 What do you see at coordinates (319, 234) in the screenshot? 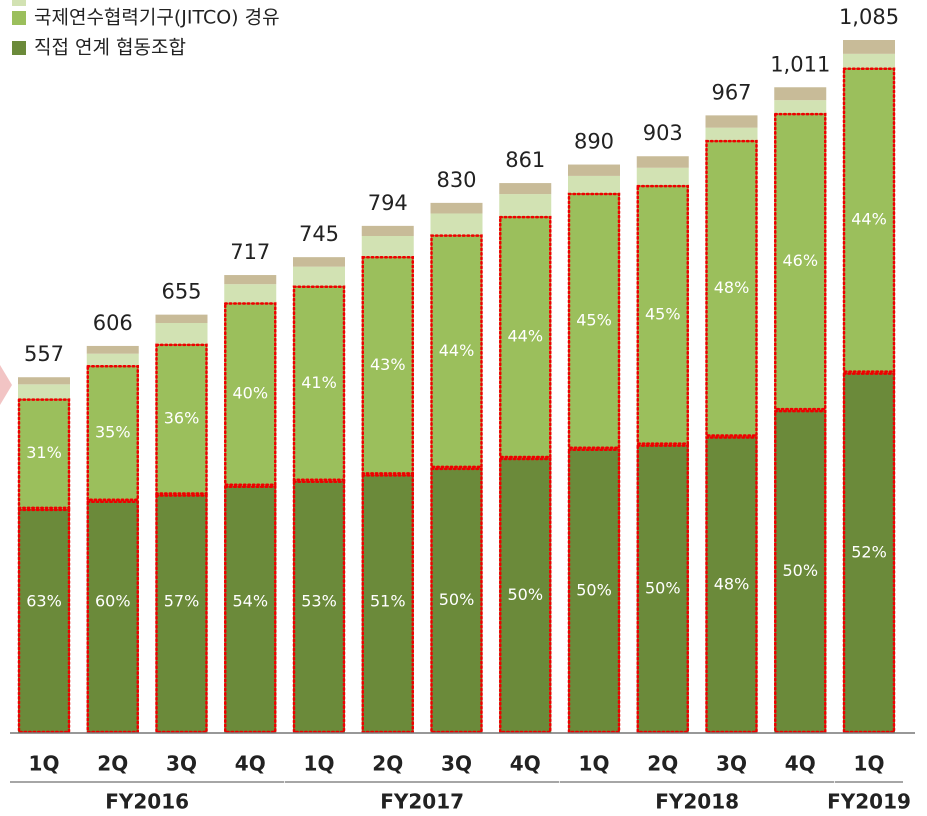
I see `total-label: 745` at bounding box center [319, 234].